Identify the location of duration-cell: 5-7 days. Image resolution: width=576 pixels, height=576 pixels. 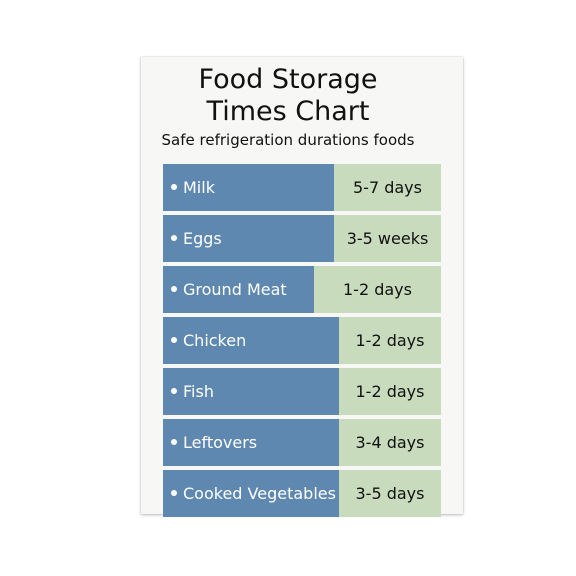
(387, 187).